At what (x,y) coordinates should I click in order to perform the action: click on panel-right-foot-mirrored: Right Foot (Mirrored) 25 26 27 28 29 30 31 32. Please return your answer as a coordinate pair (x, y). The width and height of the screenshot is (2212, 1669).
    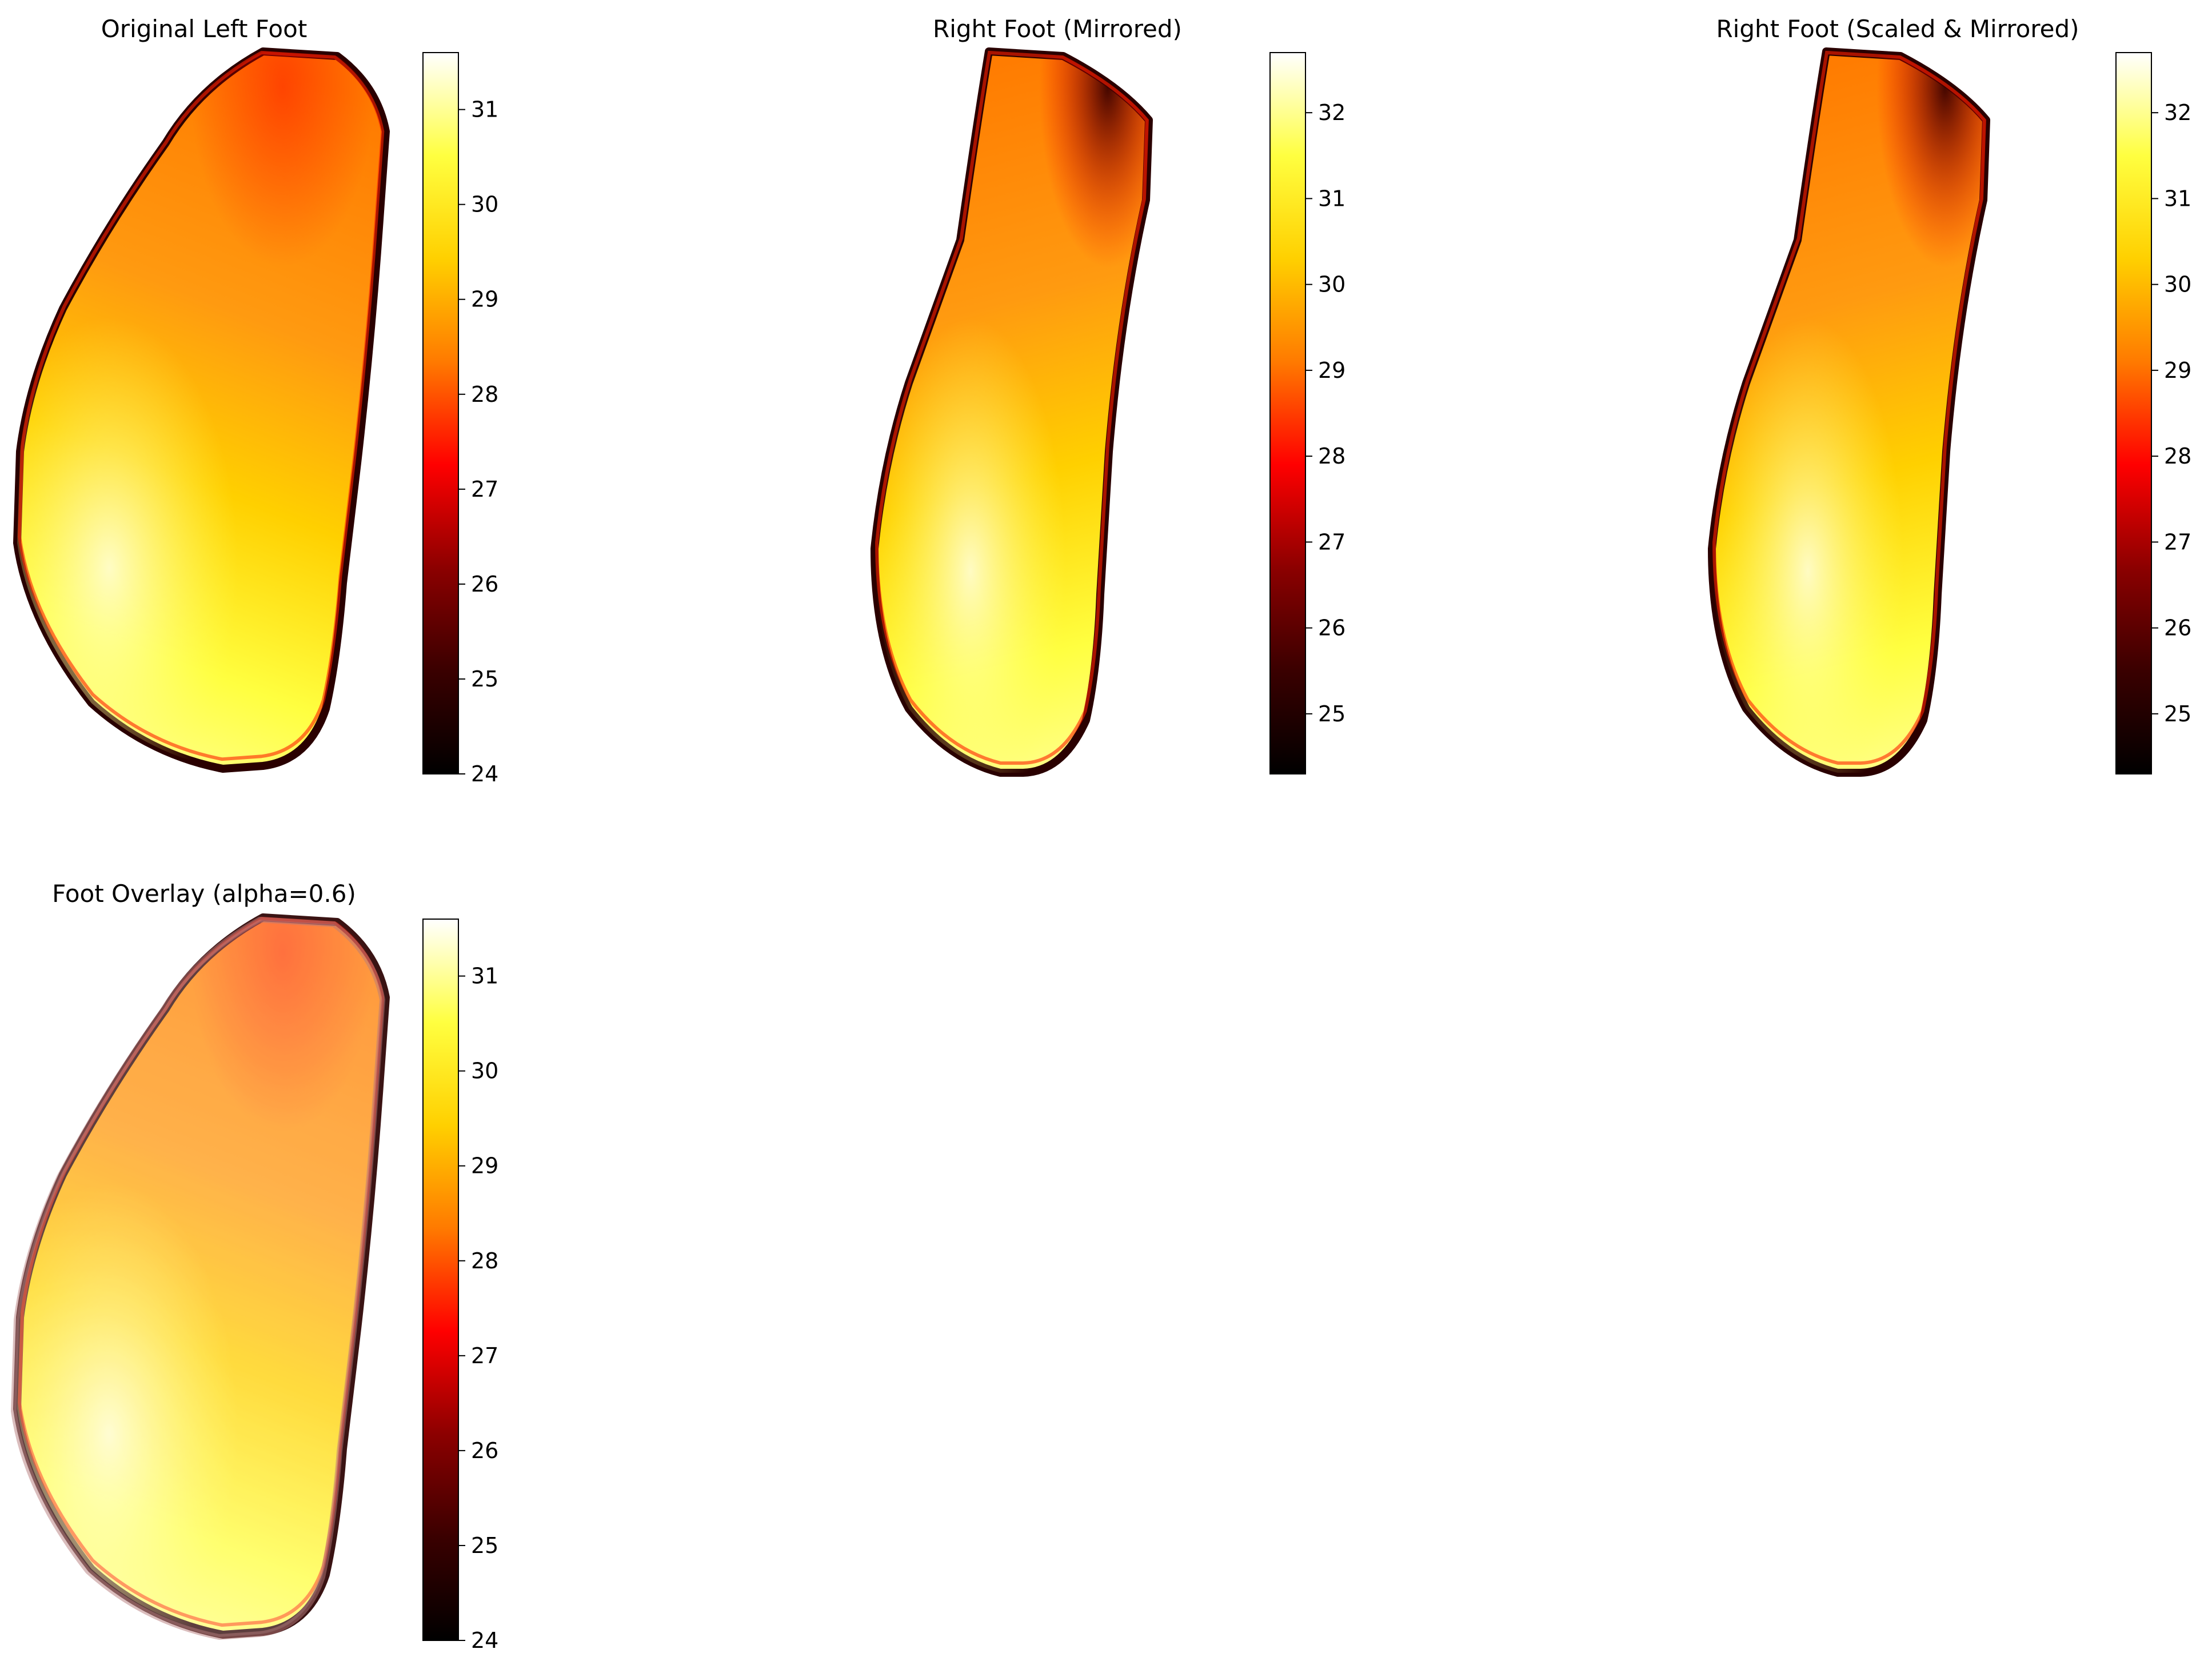
    Looking at the image, I should click on (1108, 396).